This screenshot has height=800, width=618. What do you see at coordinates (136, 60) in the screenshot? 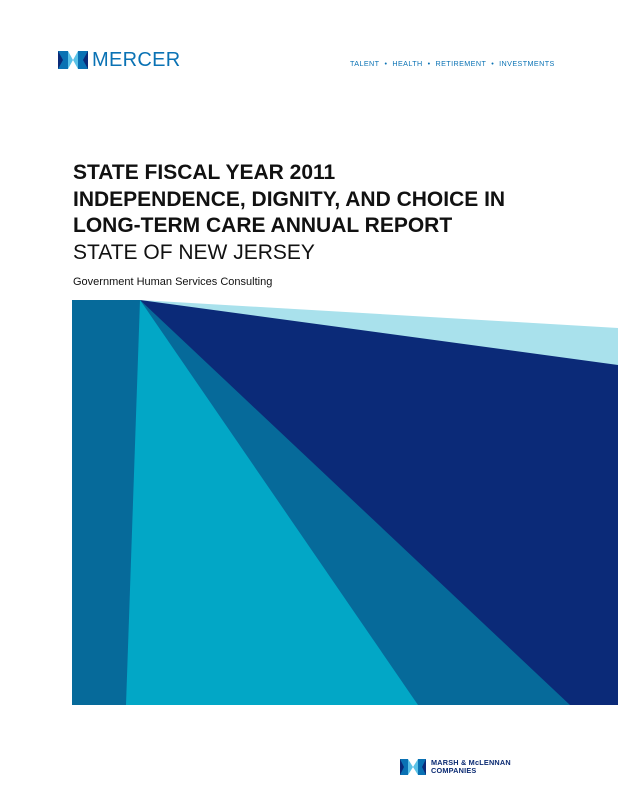
I see `brand-name: MERCER` at bounding box center [136, 60].